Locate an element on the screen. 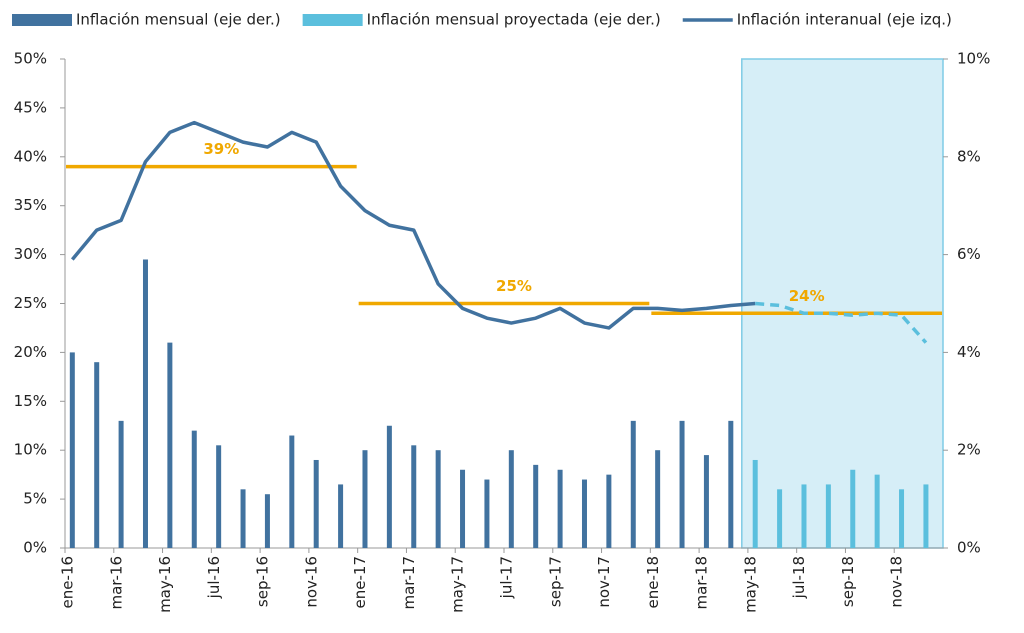  y-tick-label: 0% is located at coordinates (35, 548).